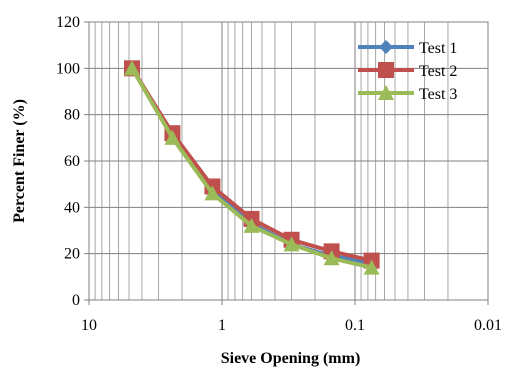 The width and height of the screenshot is (511, 370). I want to click on legend-item: Test 2, so click(407, 71).